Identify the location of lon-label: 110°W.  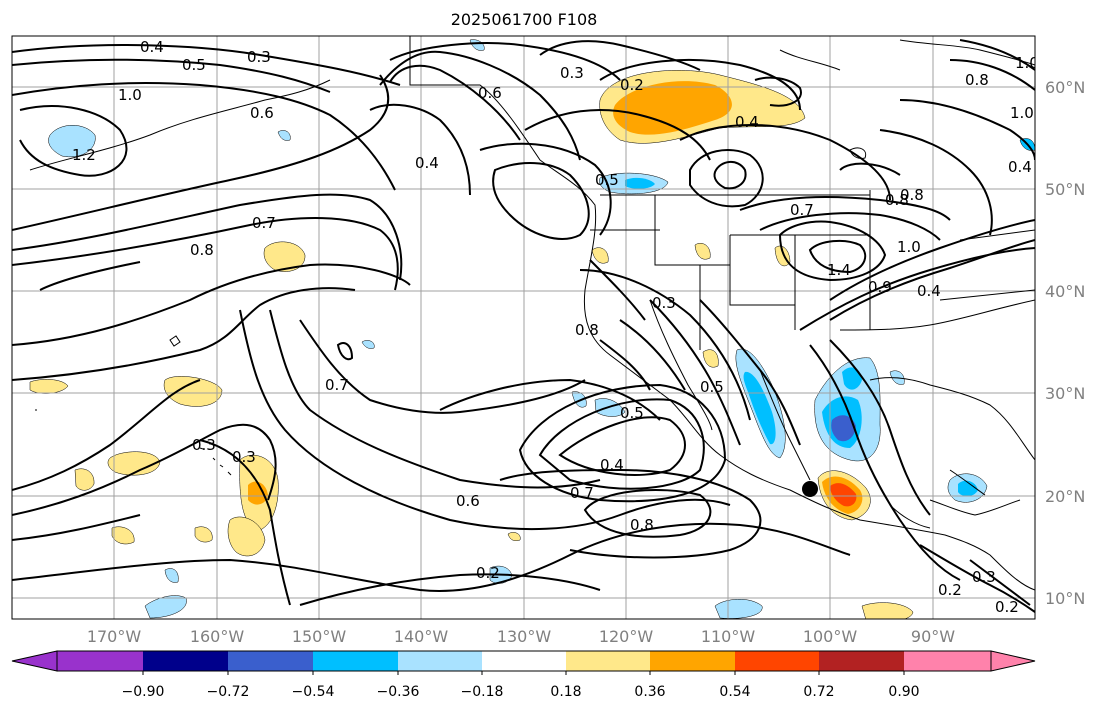
(728, 636).